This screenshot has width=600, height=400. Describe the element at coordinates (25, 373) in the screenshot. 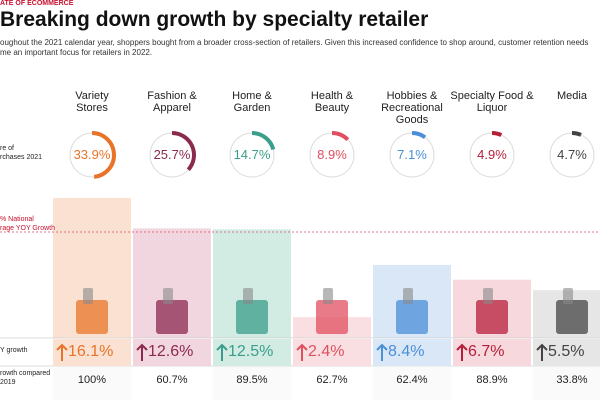

I see `row-label: rowth compared` at that location.